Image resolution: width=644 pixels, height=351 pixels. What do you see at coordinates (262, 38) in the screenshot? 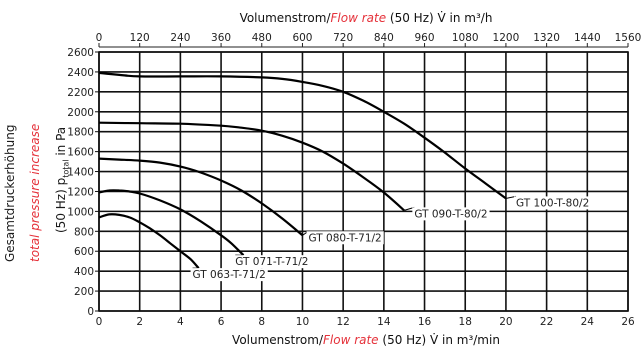
I see `top-tick-label: 480` at bounding box center [262, 38].